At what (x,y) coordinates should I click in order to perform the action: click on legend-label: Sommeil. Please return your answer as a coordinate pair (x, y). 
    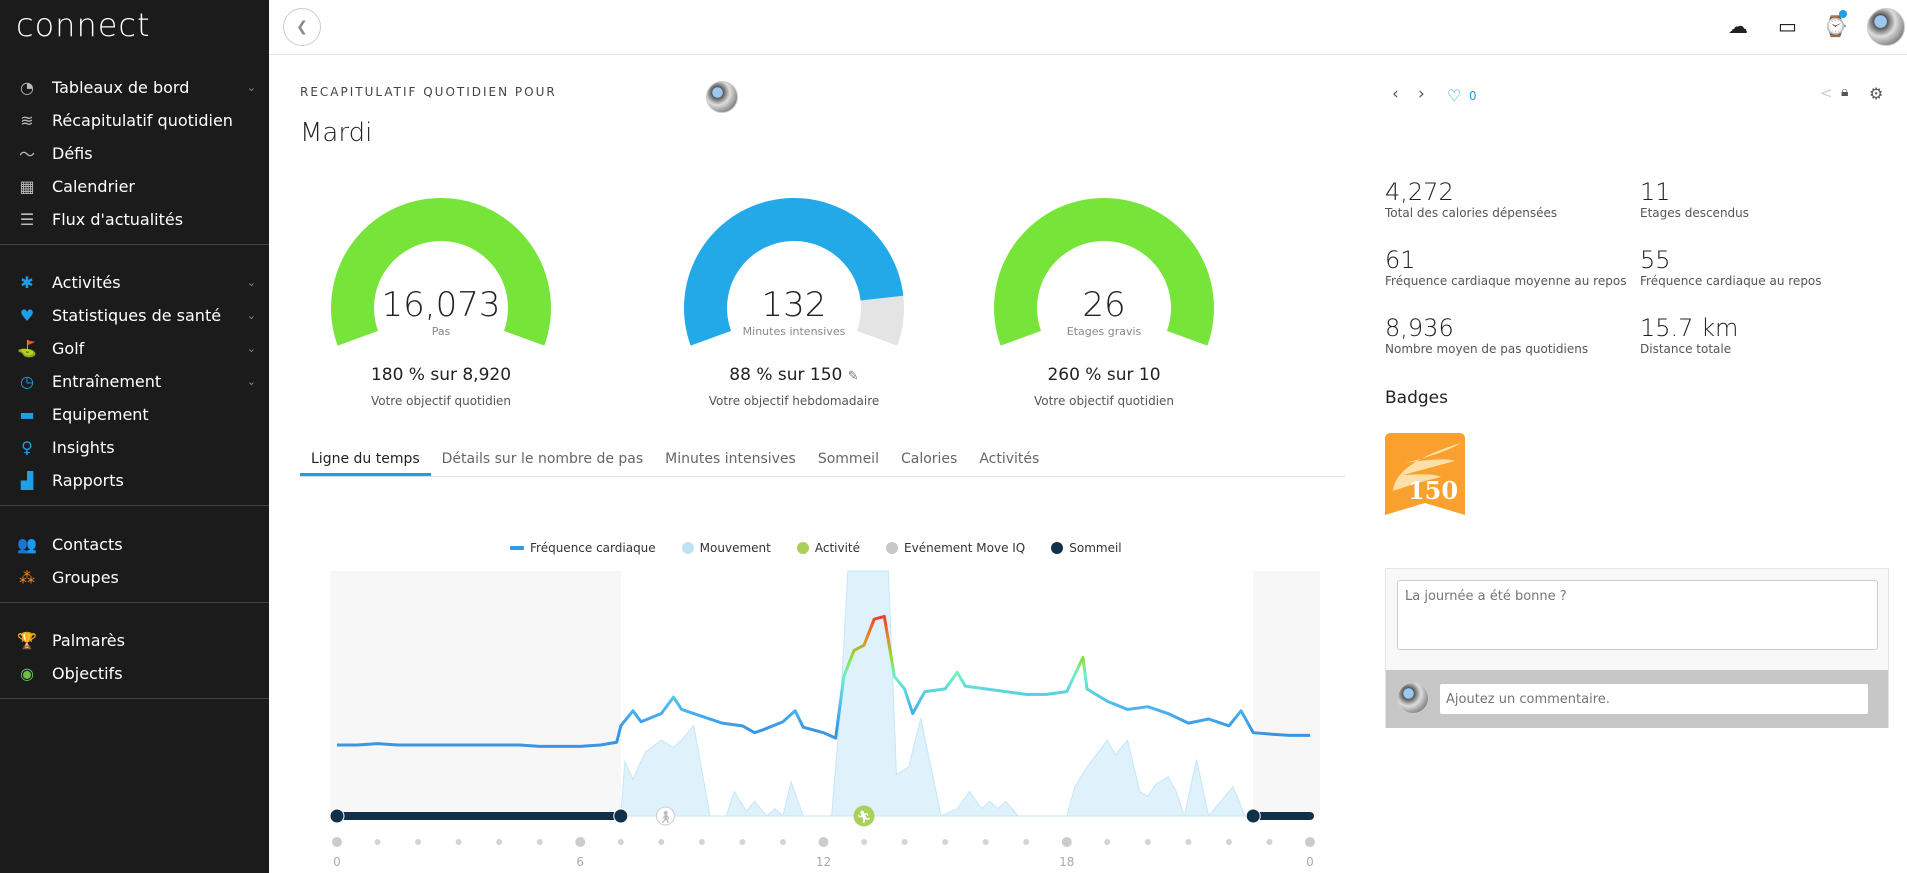
    Looking at the image, I should click on (1095, 548).